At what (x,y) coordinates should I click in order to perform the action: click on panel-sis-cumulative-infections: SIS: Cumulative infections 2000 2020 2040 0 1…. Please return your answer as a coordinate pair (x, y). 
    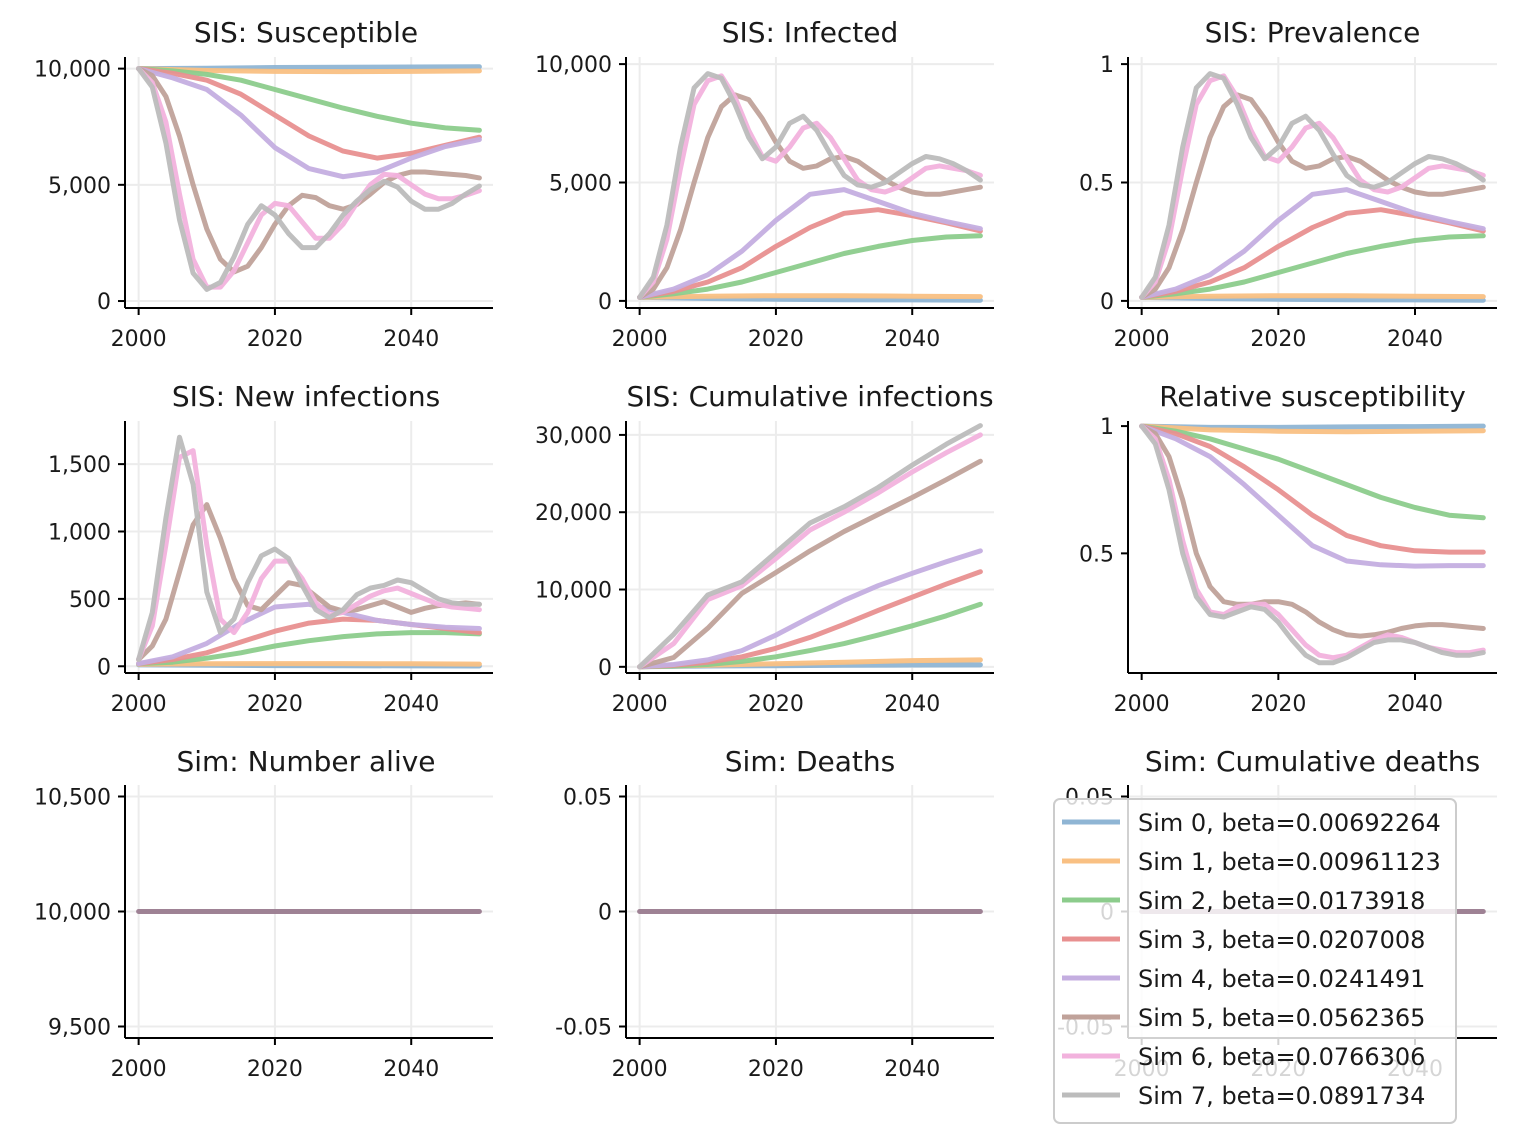
    Looking at the image, I should click on (764, 548).